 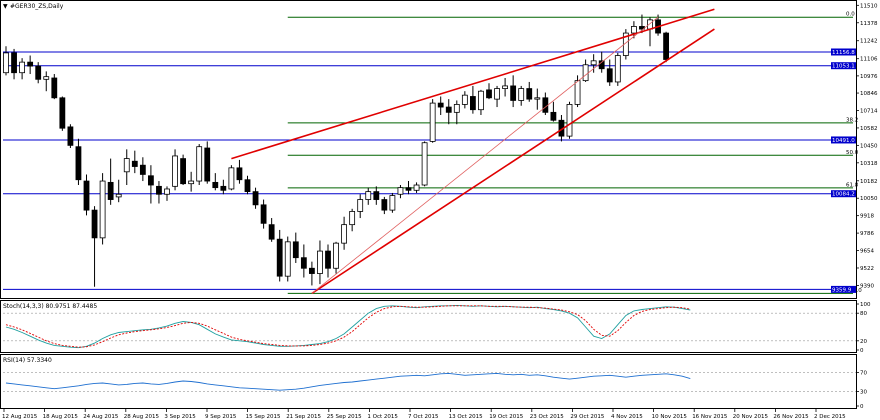 I want to click on price-tick-label: 11510, so click(x=869, y=6).